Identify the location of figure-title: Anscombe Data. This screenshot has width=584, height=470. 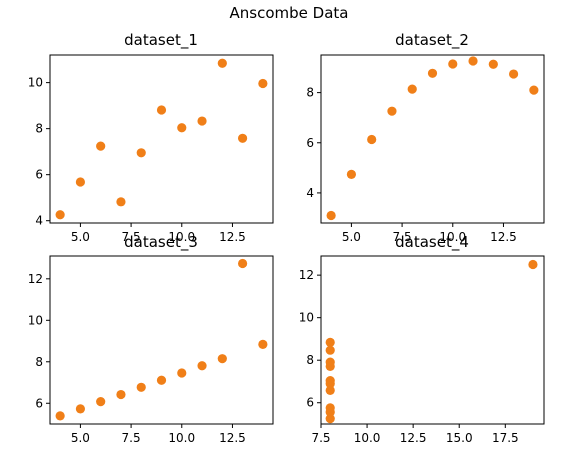
(289, 13).